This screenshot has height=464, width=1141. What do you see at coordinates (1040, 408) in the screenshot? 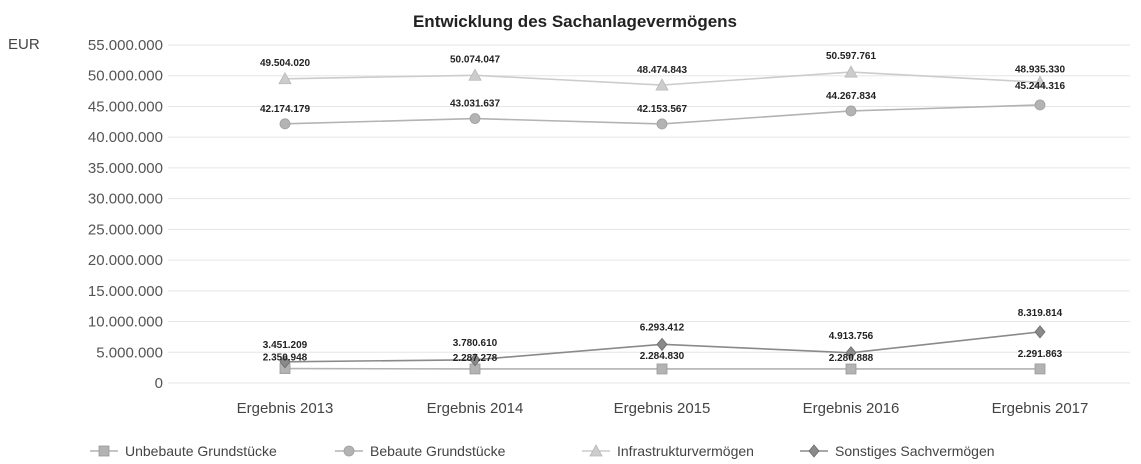
I see `x-tick-label: Ergebnis 2017` at bounding box center [1040, 408].